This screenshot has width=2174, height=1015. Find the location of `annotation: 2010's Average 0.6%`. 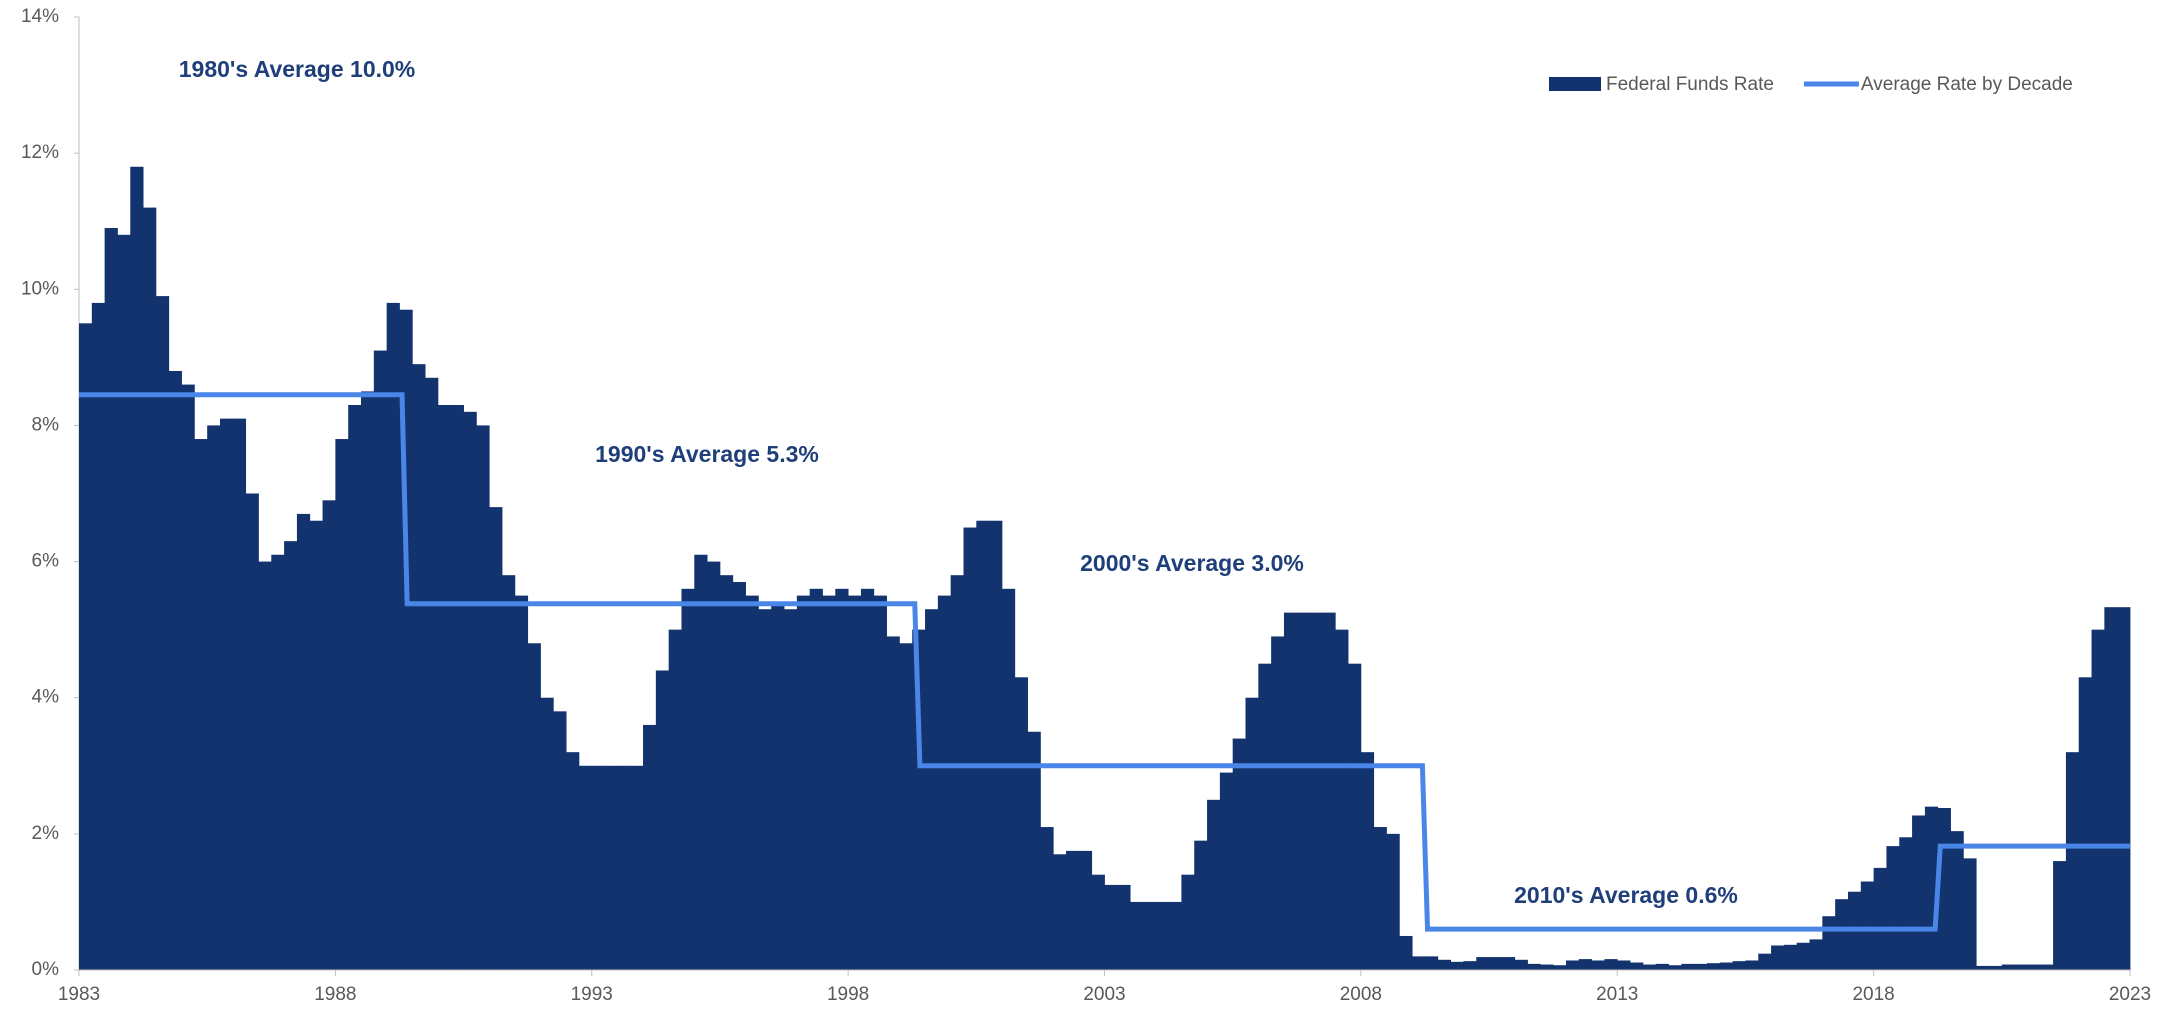

annotation: 2010's Average 0.6% is located at coordinates (1626, 895).